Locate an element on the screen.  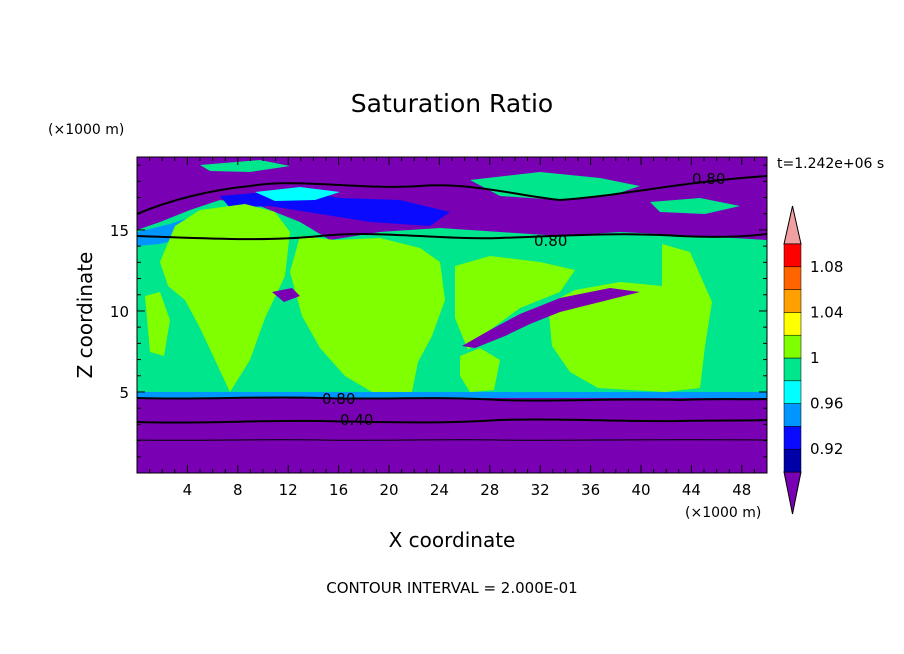
field-region-upper-cyan is located at coordinates (297, 194).